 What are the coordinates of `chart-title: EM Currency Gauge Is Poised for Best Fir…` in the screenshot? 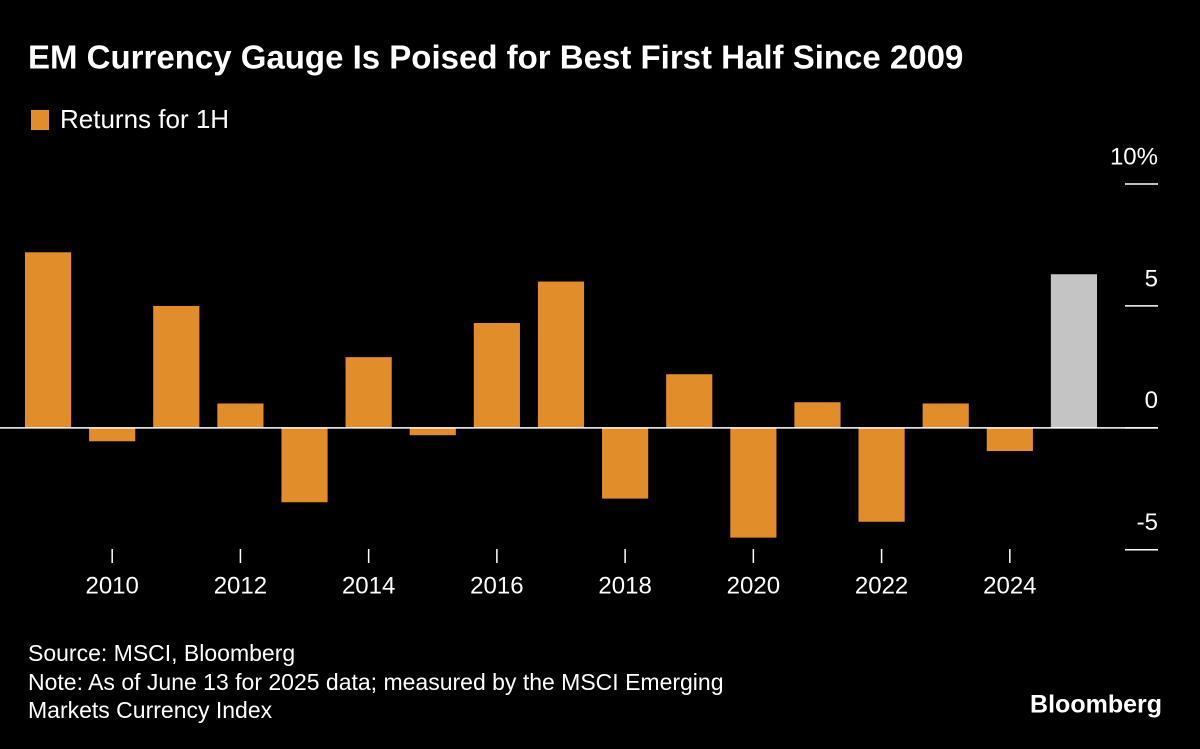 It's located at (495, 57).